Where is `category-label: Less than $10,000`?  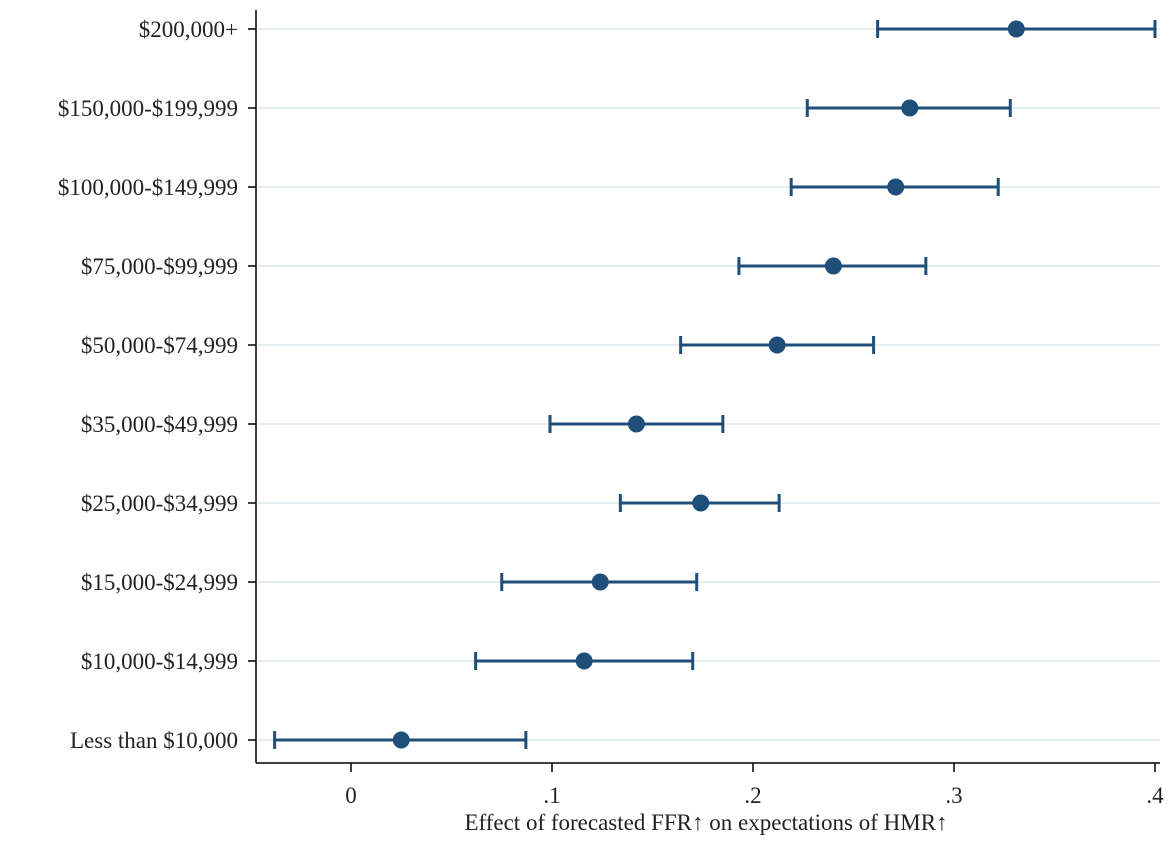 category-label: Less than $10,000 is located at coordinates (154, 740).